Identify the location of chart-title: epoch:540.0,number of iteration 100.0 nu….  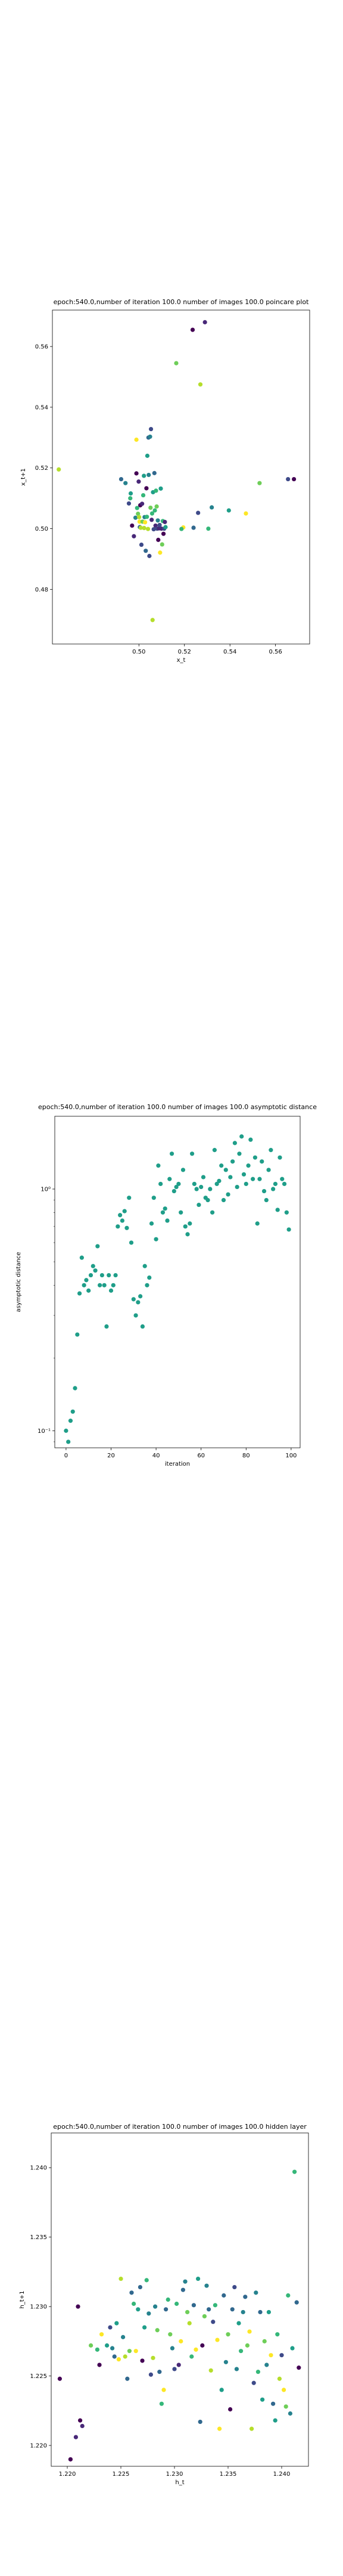
(177, 1107).